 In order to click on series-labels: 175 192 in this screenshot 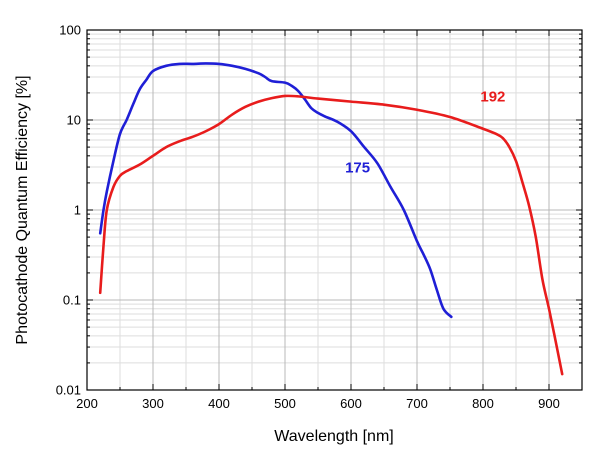, I will do `click(425, 133)`.